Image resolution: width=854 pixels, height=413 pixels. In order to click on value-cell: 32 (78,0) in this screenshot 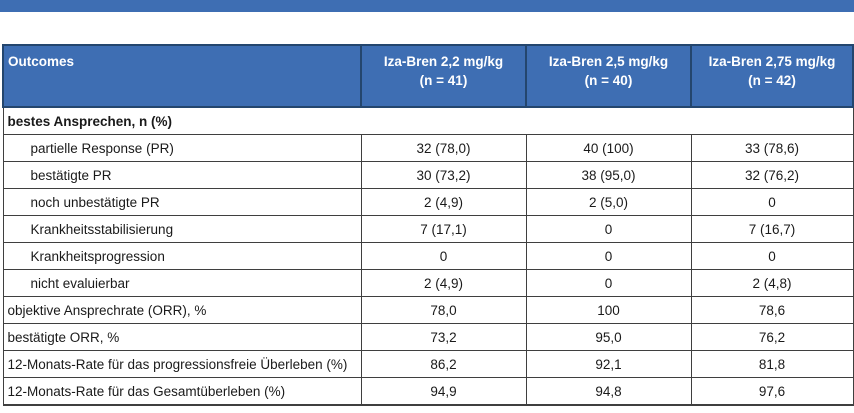, I will do `click(443, 148)`.